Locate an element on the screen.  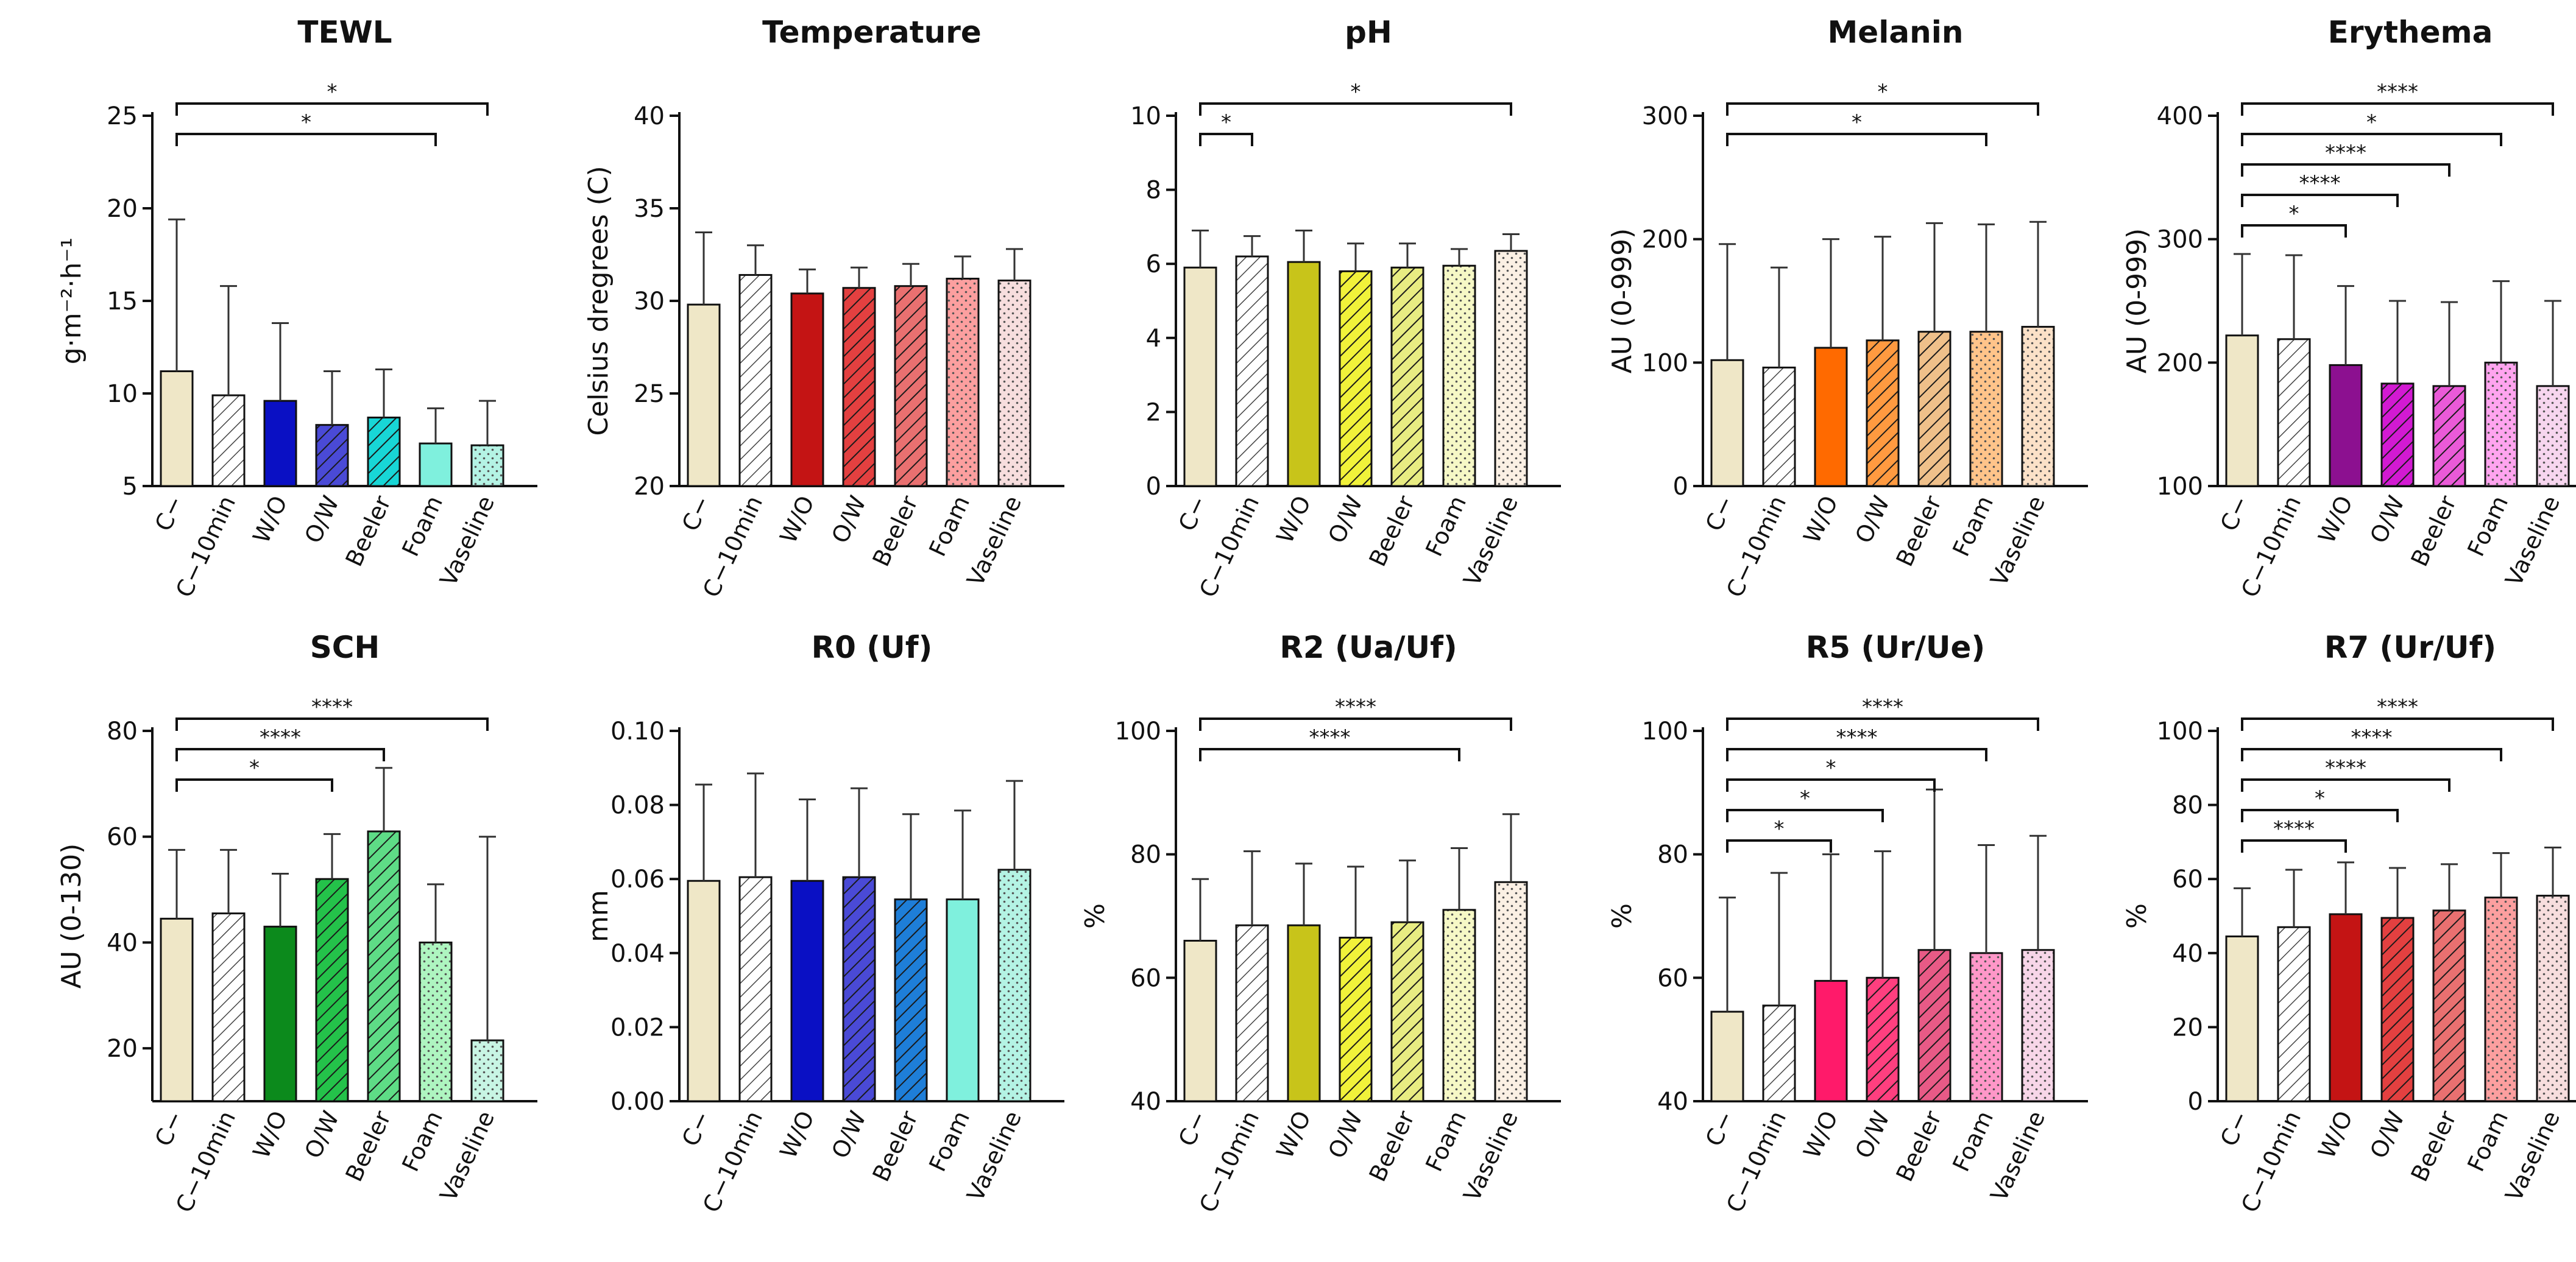
y-axis-label: AU (0-130) is located at coordinates (71, 916).